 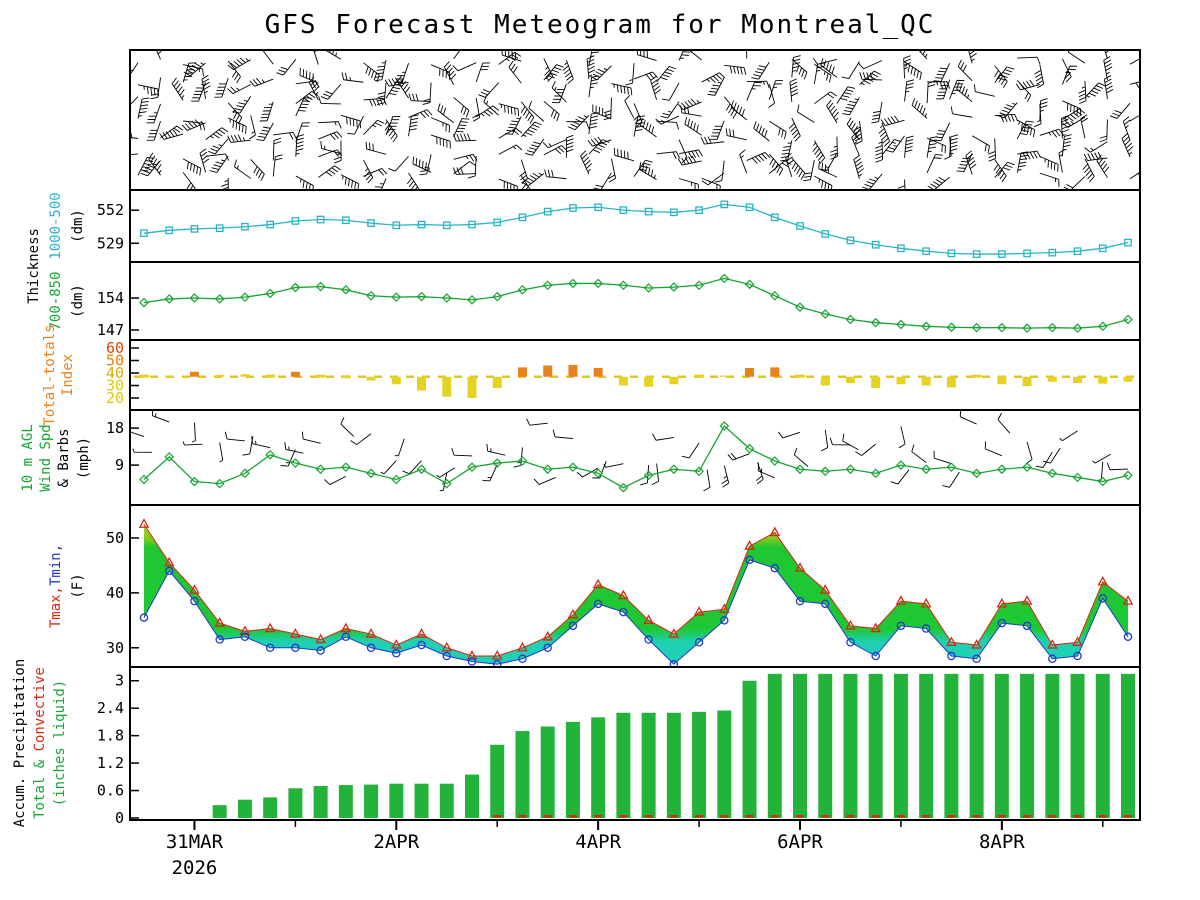 What do you see at coordinates (598, 842) in the screenshot?
I see `svg-text: 4APR` at bounding box center [598, 842].